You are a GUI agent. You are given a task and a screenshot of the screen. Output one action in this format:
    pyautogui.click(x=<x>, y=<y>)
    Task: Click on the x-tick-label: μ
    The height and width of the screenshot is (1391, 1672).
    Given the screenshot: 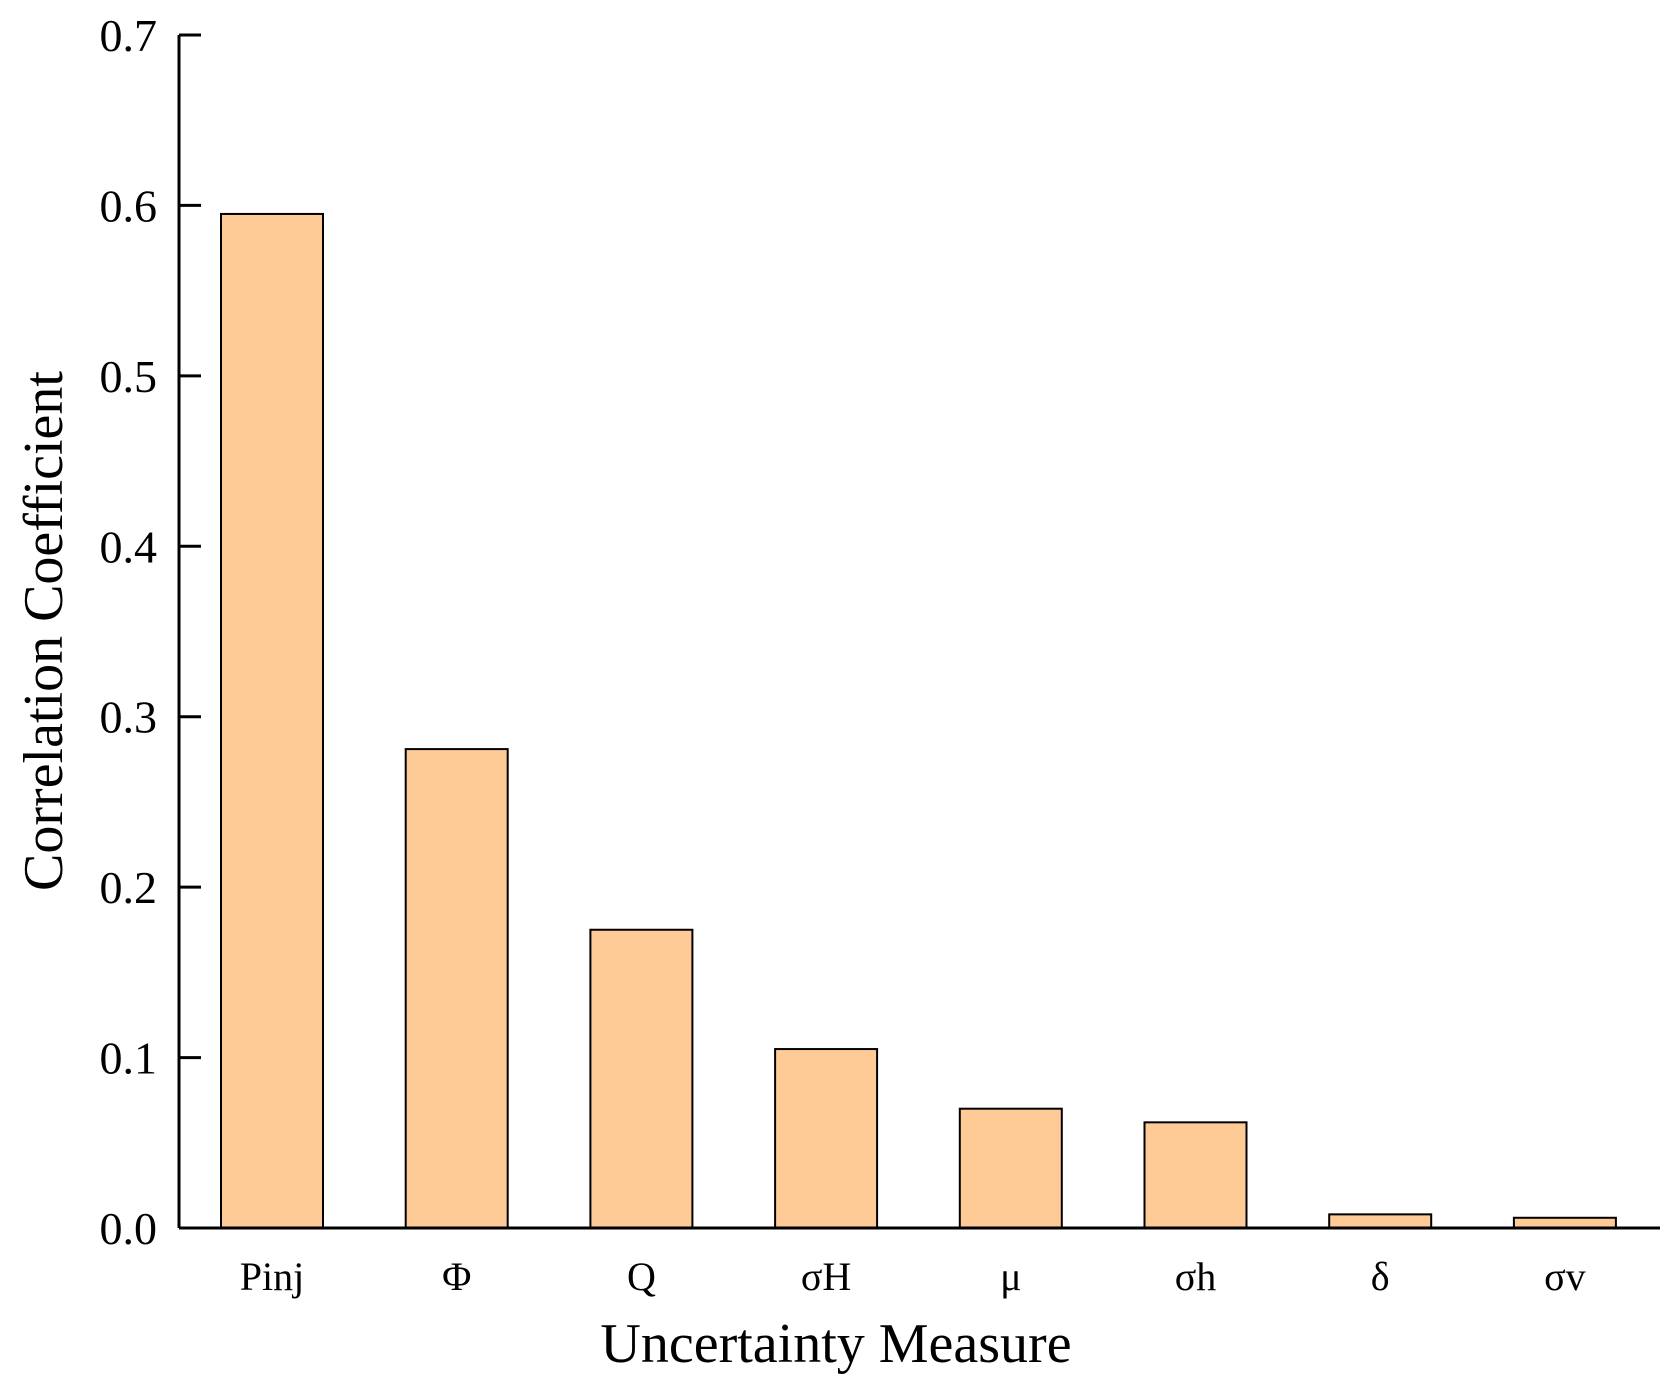 What is the action you would take?
    pyautogui.click(x=1010, y=1276)
    